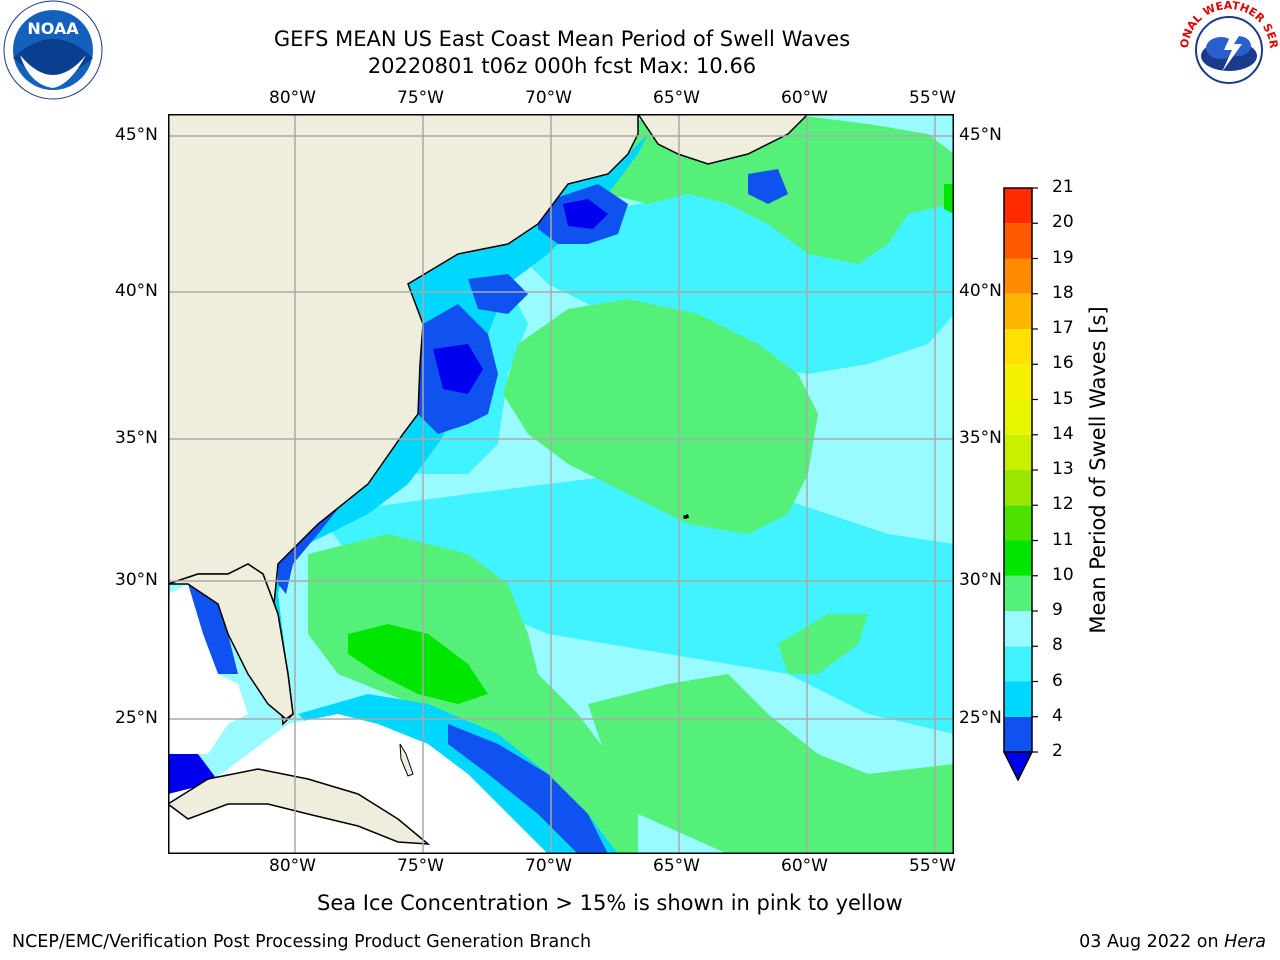 The image size is (1280, 960). Describe the element at coordinates (420, 98) in the screenshot. I see `lon-label-top: 75°W` at that location.